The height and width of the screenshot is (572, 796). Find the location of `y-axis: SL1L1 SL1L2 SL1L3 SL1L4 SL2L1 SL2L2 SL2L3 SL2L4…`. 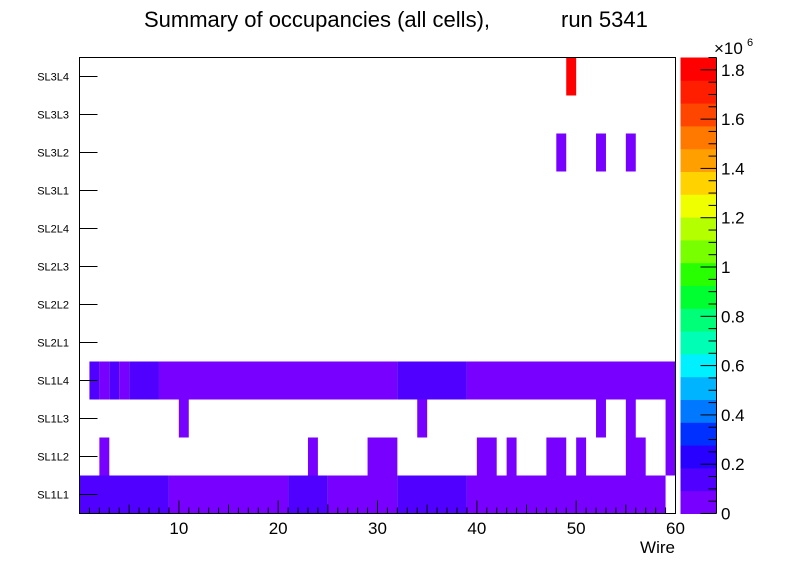

y-axis: SL1L1 SL1L2 SL1L3 SL1L4 SL2L1 SL2L2 SL2L3 SL2L4… is located at coordinates (67, 287).